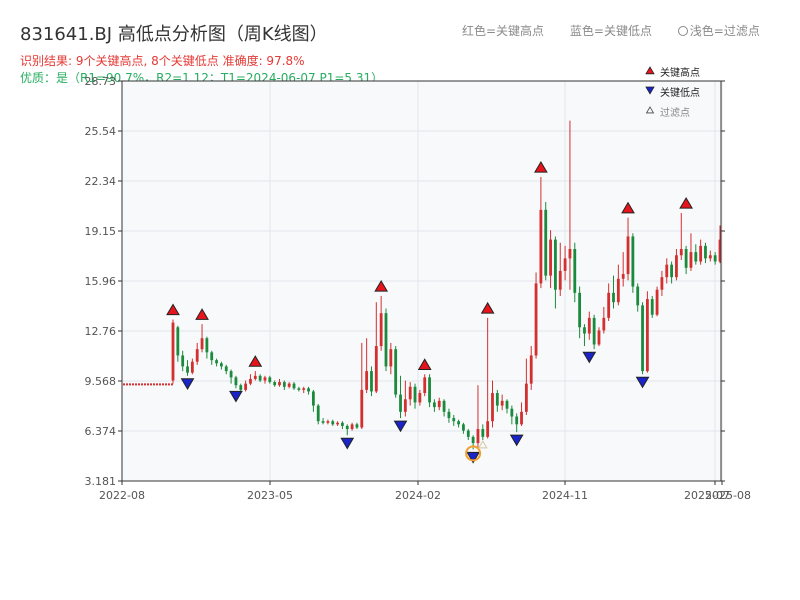 The width and height of the screenshot is (800, 600). I want to click on x-tick-label: 2023-05, so click(270, 495).